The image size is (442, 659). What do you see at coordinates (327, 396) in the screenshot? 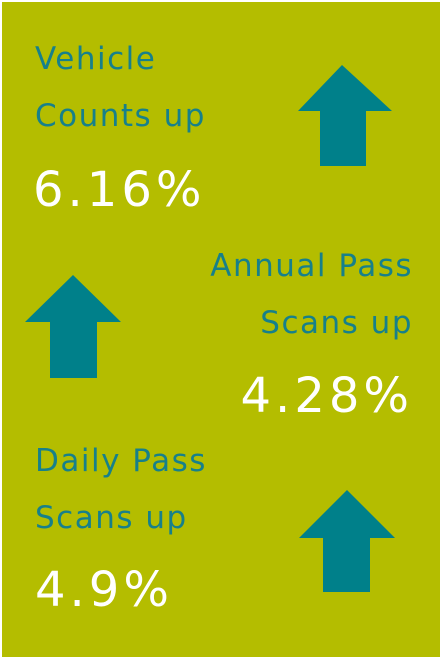
I see `item-value: 4.28%` at bounding box center [327, 396].